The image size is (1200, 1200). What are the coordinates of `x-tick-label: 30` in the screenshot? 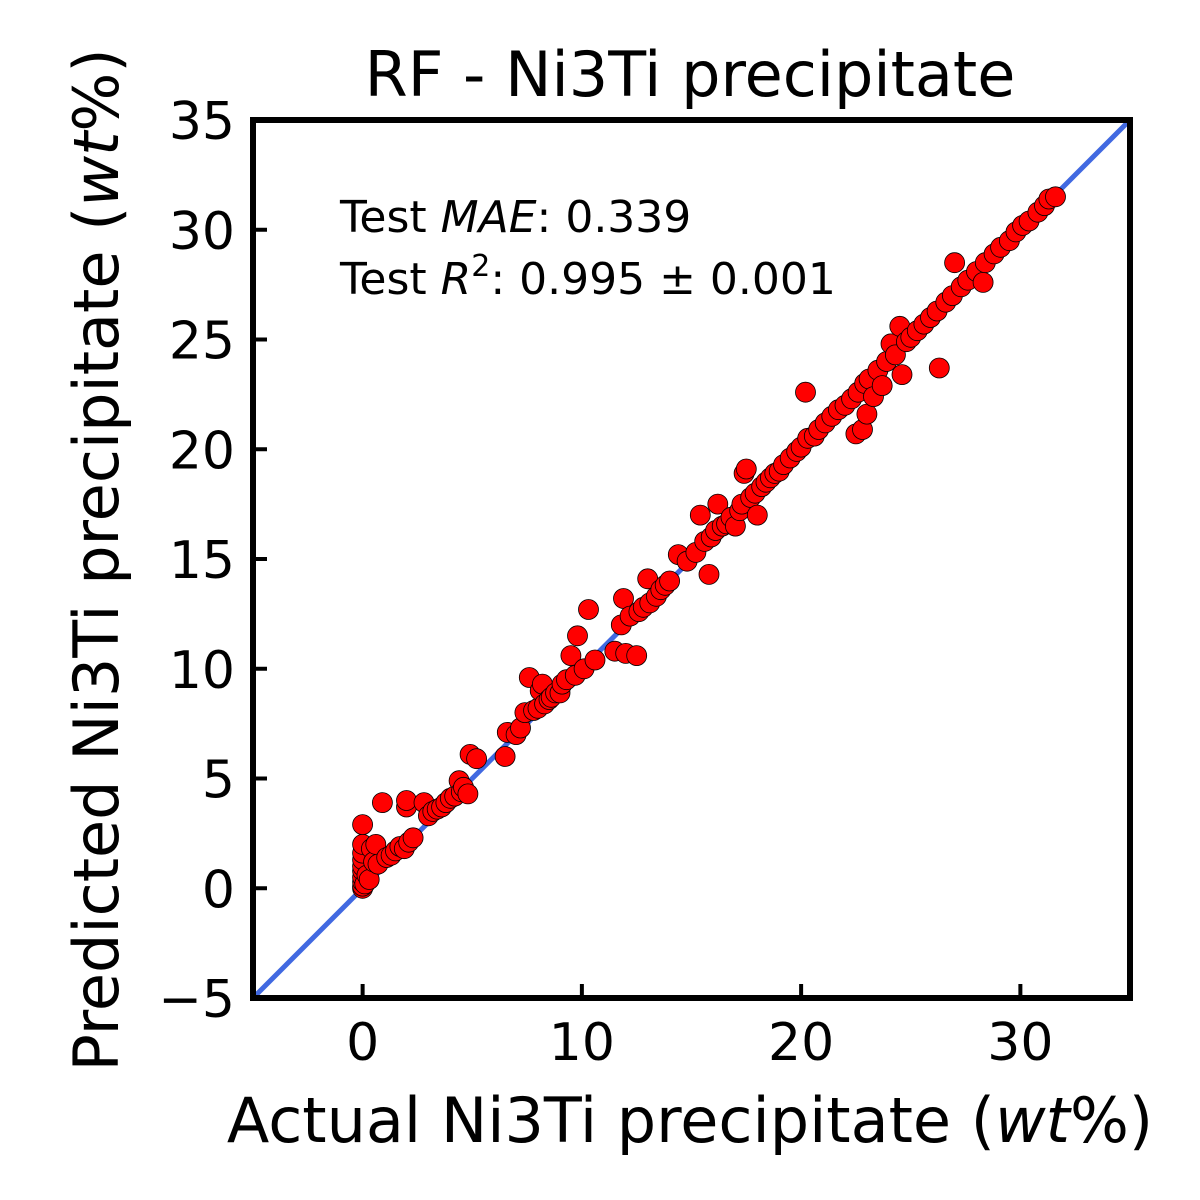 It's located at (1020, 1043).